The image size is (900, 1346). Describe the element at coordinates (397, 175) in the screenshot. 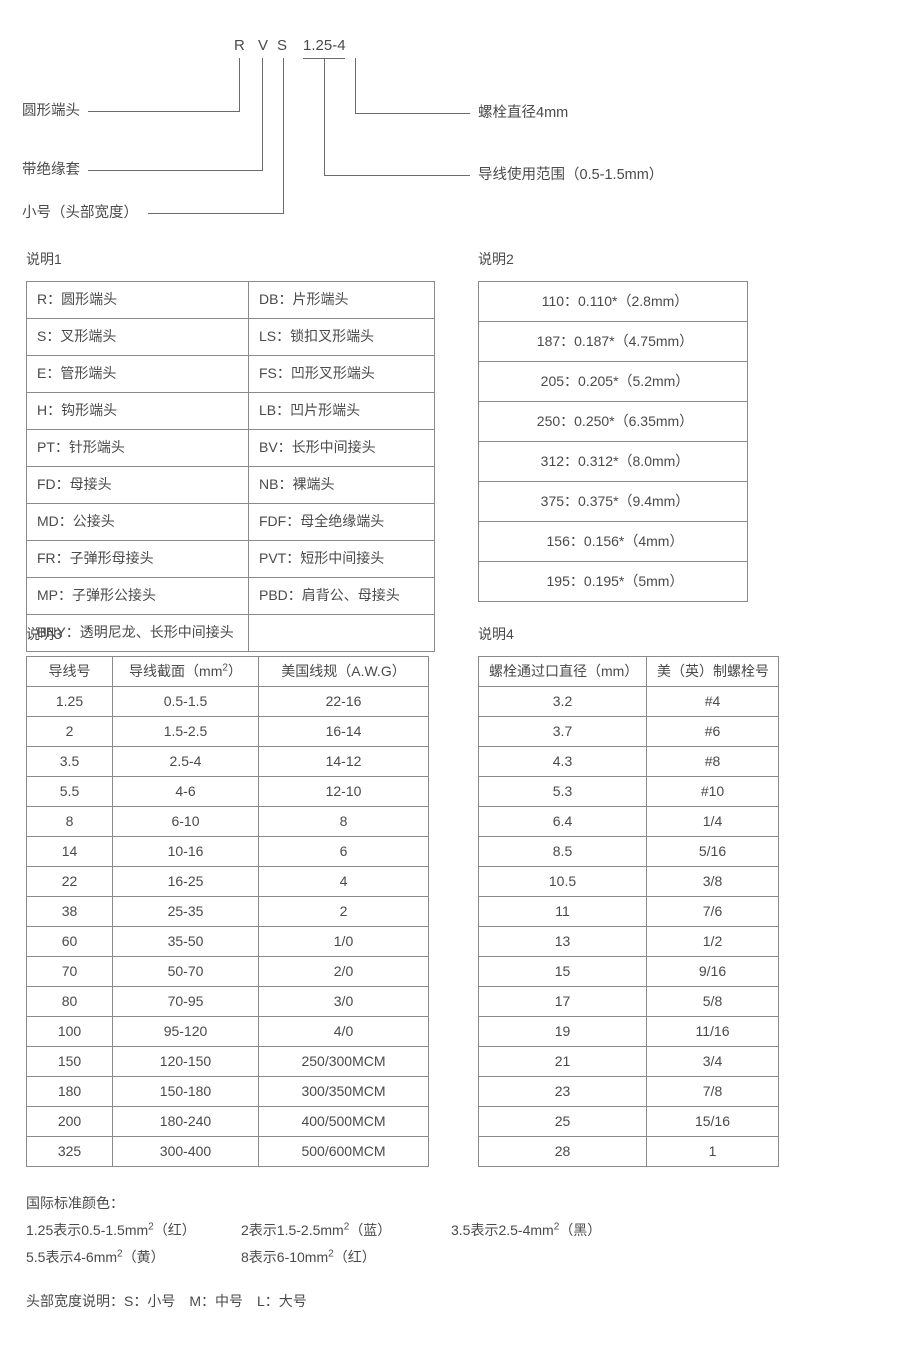

I see `leader-run-wire-range` at that location.